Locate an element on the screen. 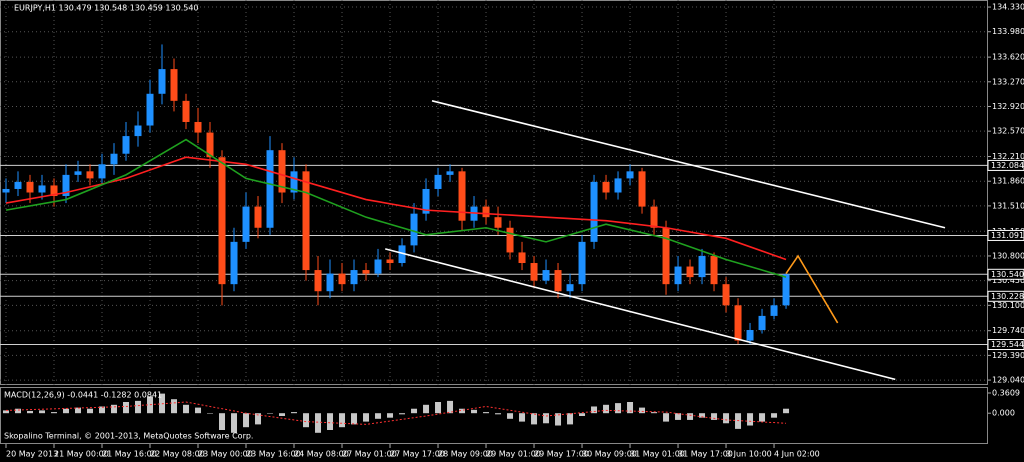 The image size is (1024, 462). y-tick-label: 0.3609 is located at coordinates (1006, 392).